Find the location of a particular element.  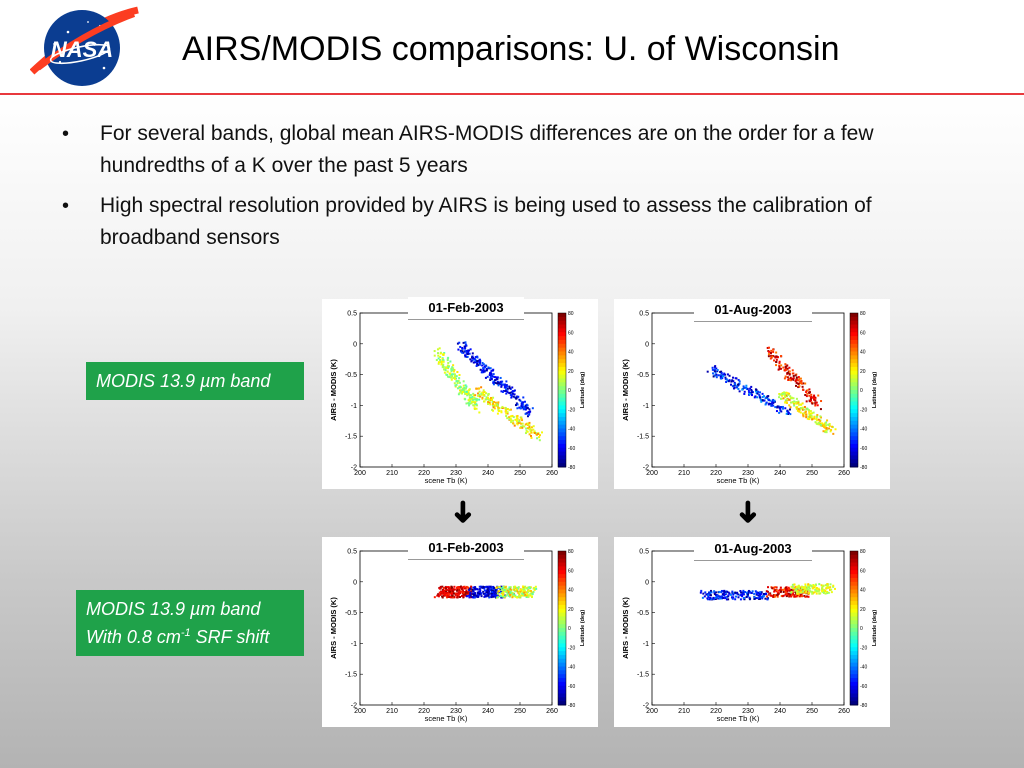

colorbar-tick-label: -20 is located at coordinates (863, 410).